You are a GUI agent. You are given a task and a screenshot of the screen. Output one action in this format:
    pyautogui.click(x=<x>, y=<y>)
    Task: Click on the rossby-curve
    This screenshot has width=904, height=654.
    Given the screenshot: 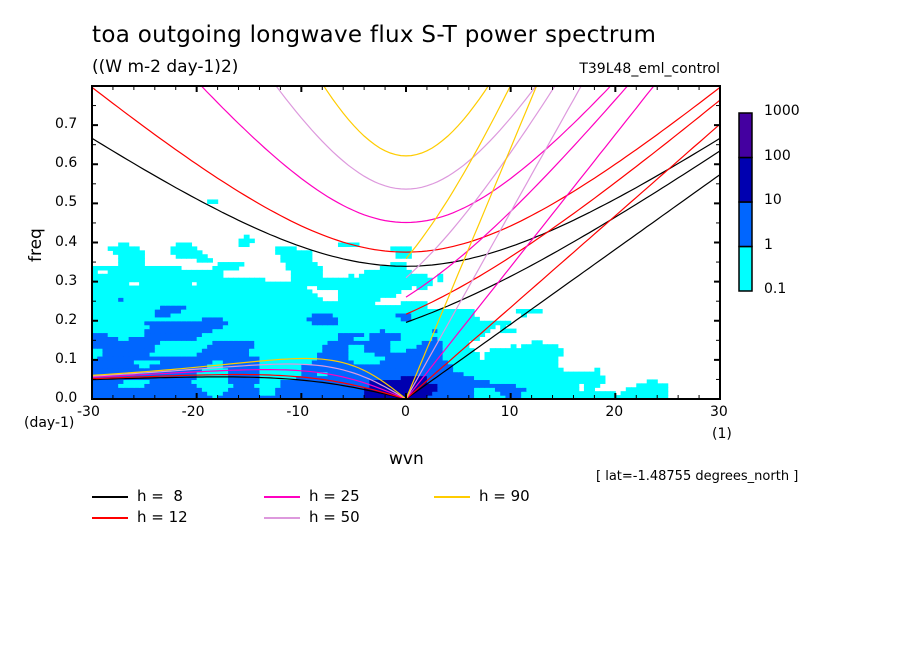 What is the action you would take?
    pyautogui.click(x=249, y=387)
    